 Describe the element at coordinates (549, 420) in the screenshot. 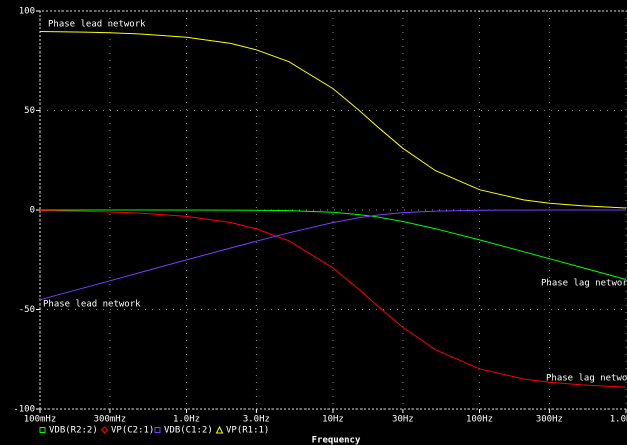

I see `x-tick-label: 300Hz` at that location.